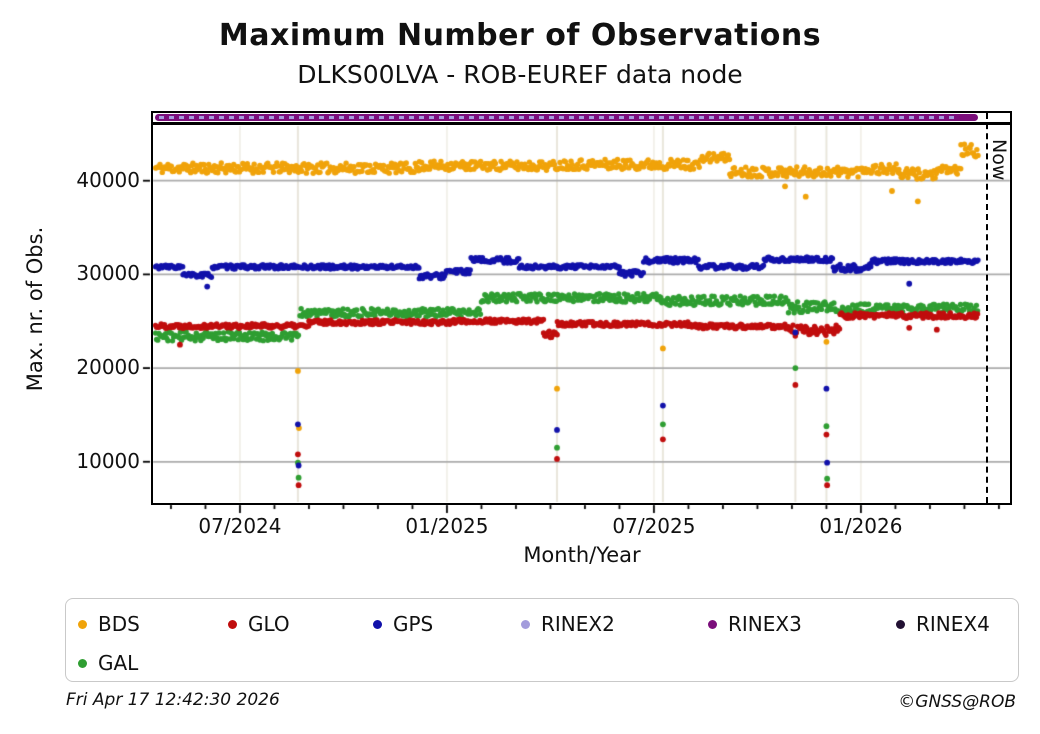  Describe the element at coordinates (447, 526) in the screenshot. I see `x-tick-label: 01/2025` at that location.